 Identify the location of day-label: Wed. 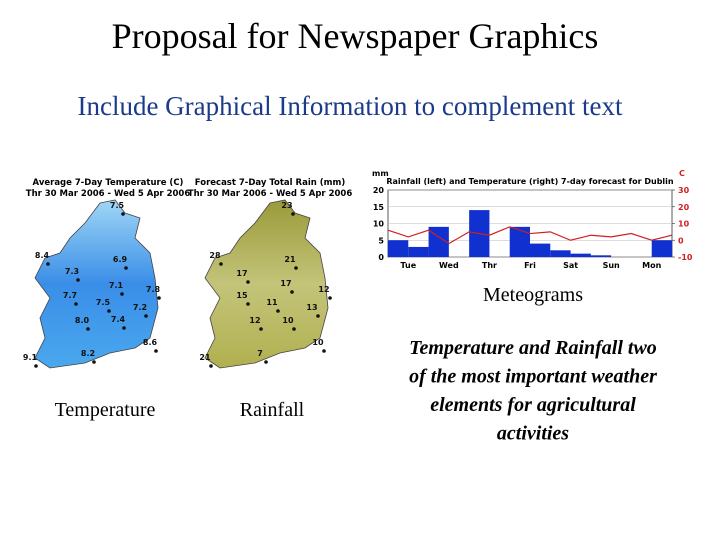
(449, 265).